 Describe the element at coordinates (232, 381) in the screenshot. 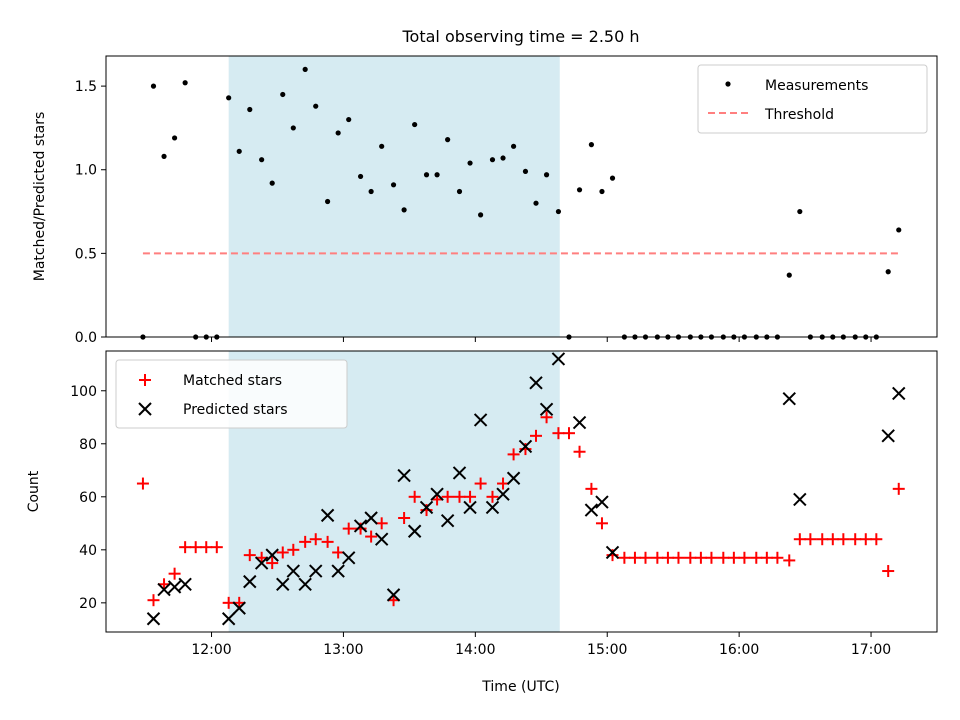

I see `legend-matched-label: Matched stars` at that location.